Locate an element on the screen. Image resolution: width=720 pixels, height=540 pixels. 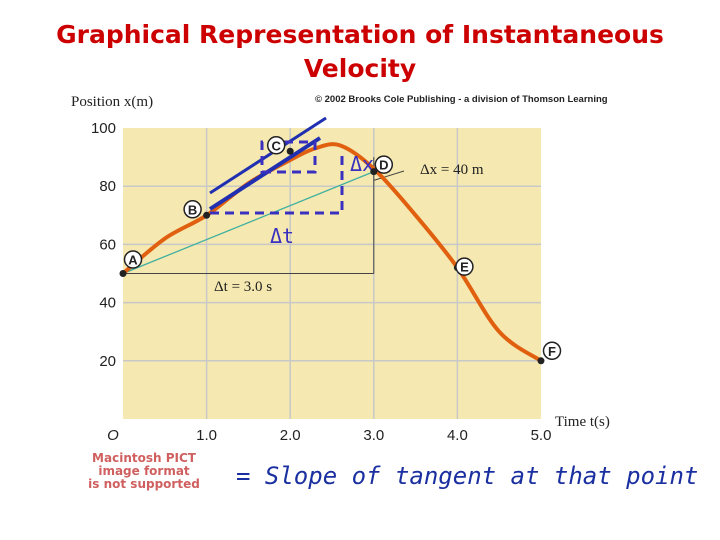
delta-x-annotation: Δx = 40 m is located at coordinates (452, 170).